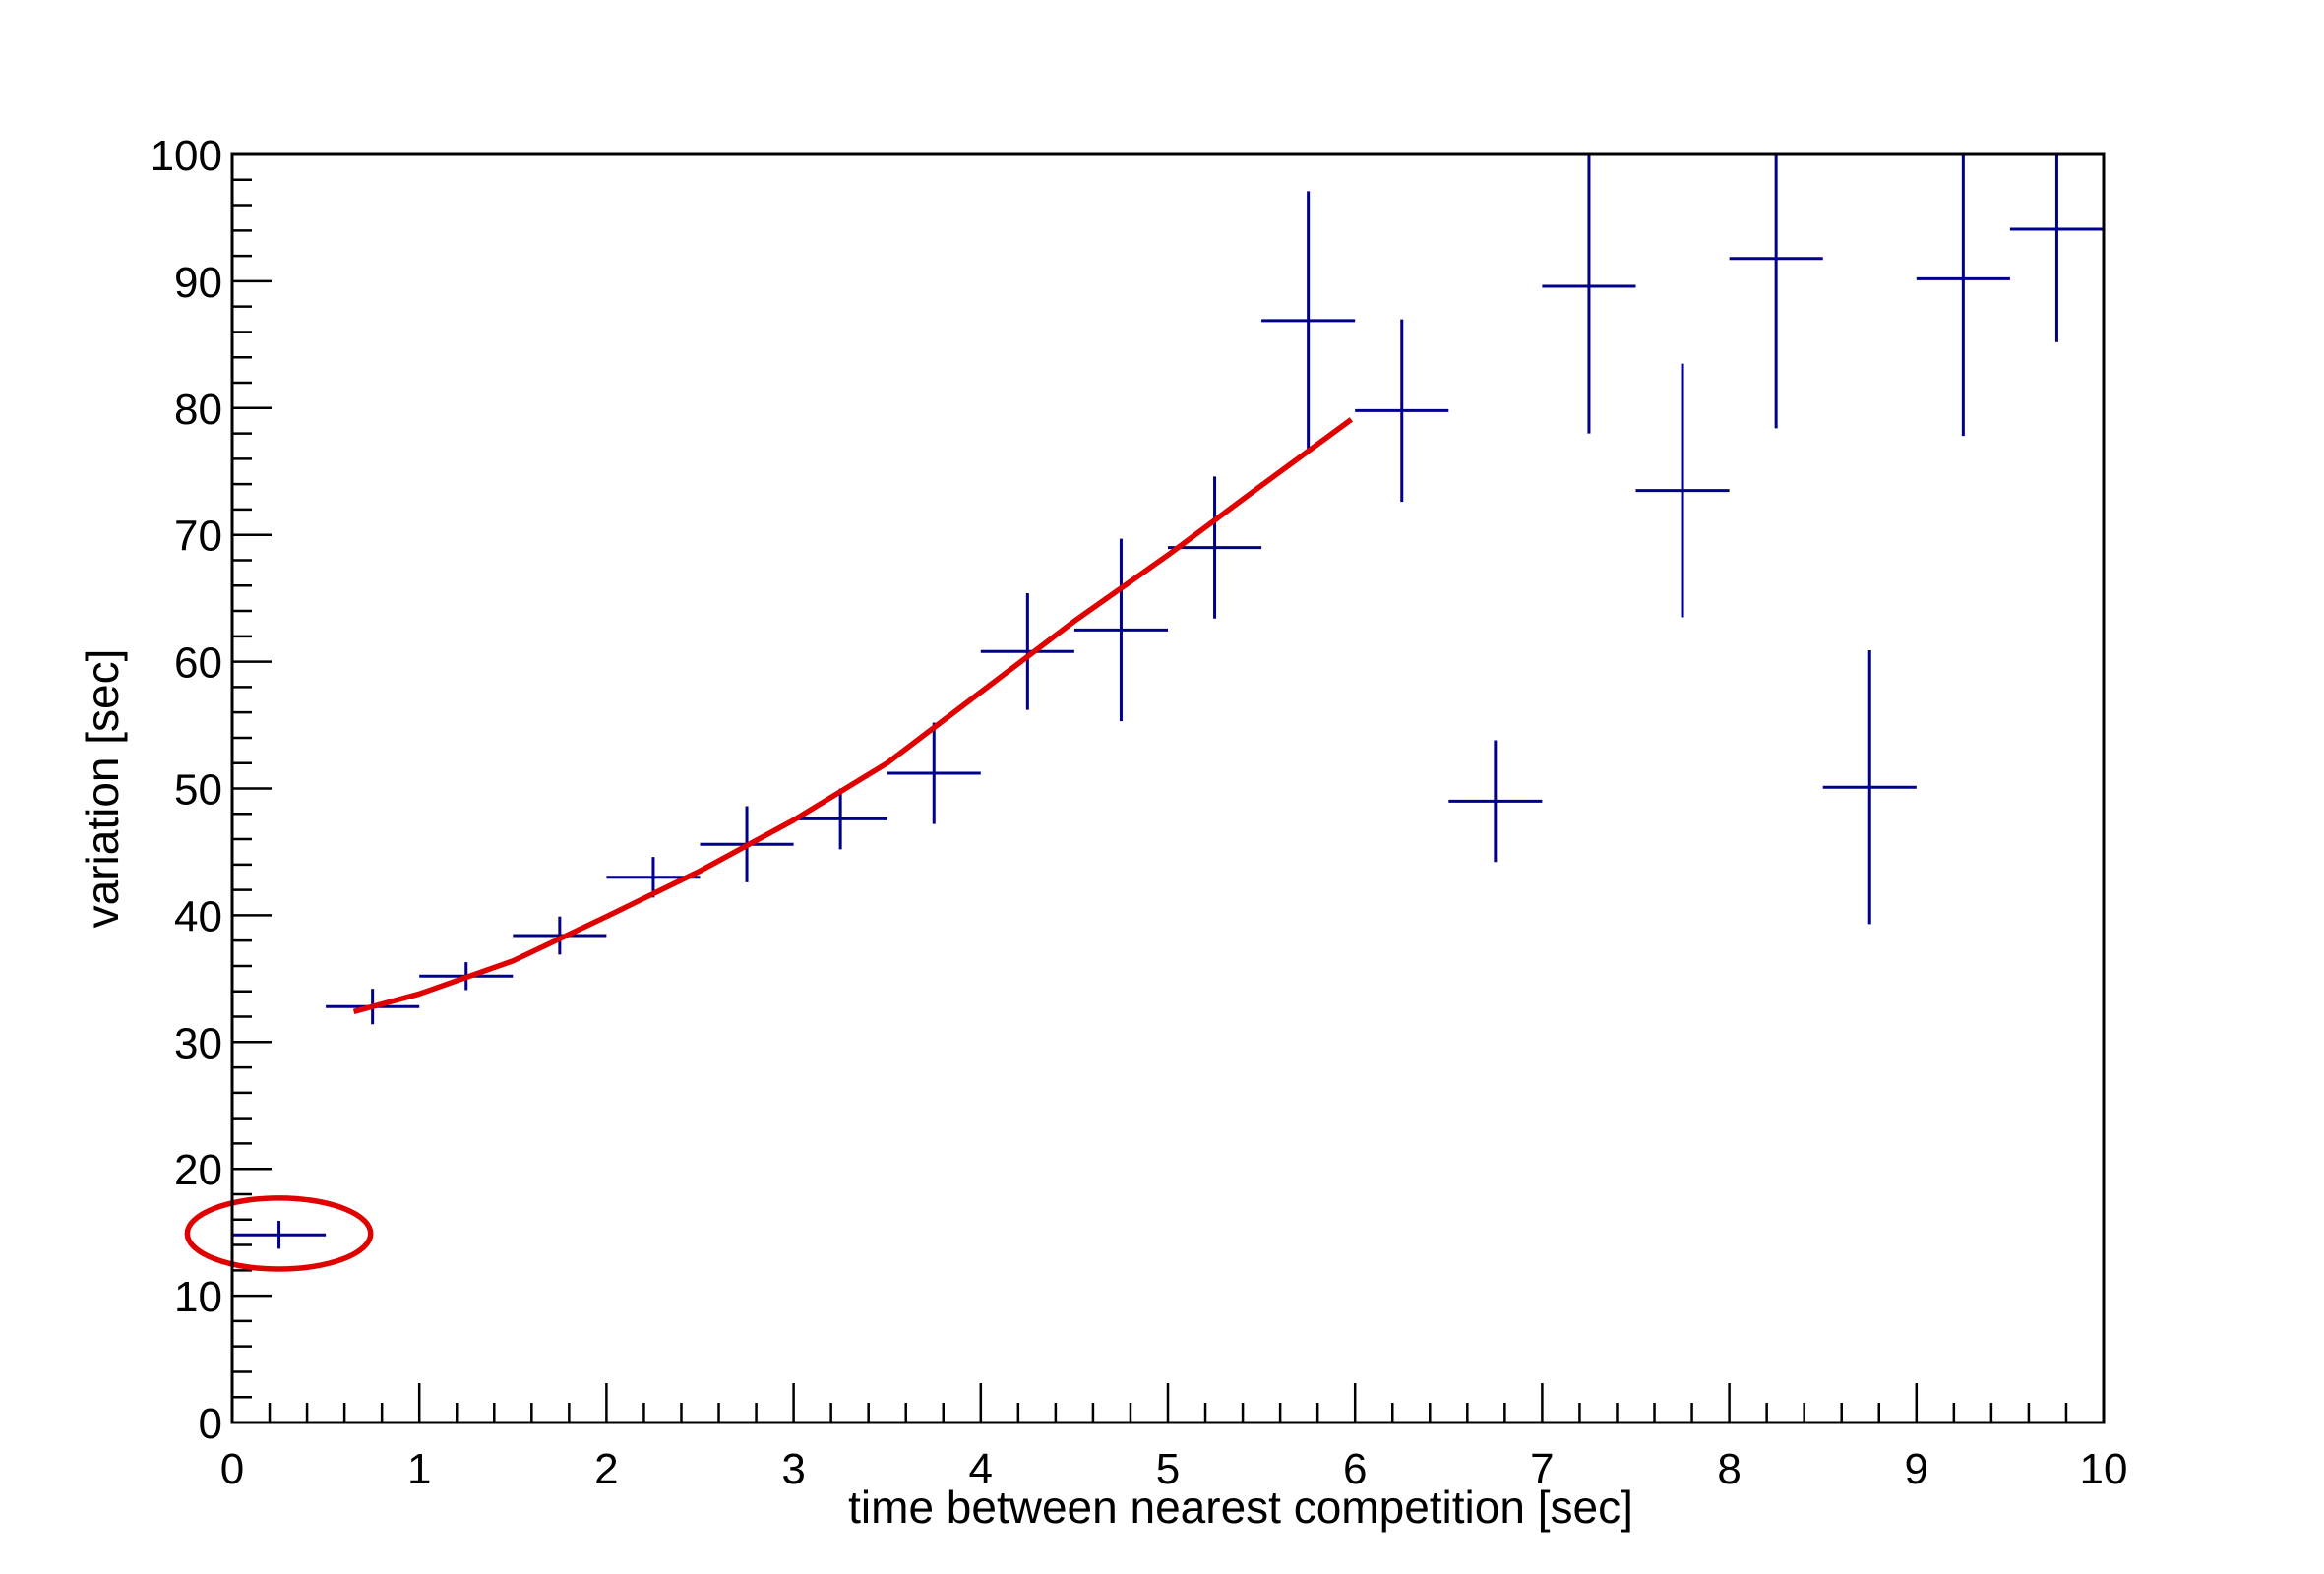 Image resolution: width=2324 pixels, height=1574 pixels. I want to click on y-tick-label: 90, so click(198, 283).